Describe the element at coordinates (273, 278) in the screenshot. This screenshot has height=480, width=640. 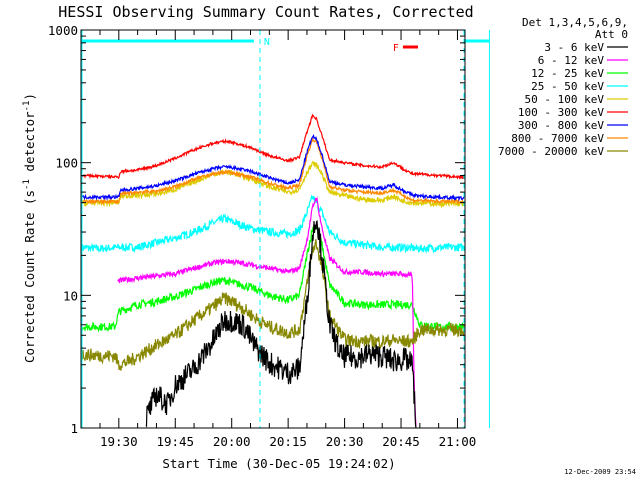
I see `series-line-12-25keV` at that location.